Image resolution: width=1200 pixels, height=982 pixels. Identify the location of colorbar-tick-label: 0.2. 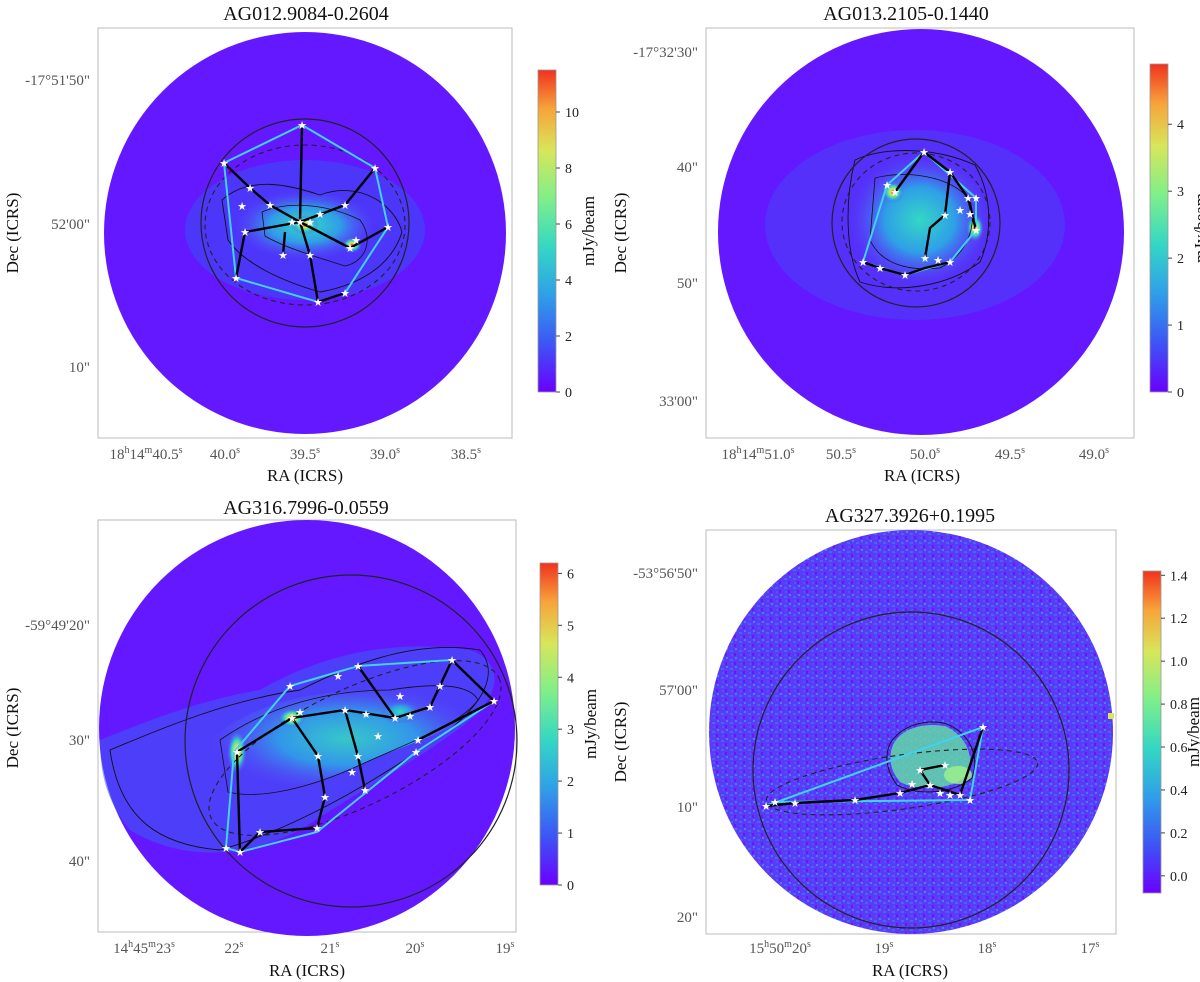
(1179, 834).